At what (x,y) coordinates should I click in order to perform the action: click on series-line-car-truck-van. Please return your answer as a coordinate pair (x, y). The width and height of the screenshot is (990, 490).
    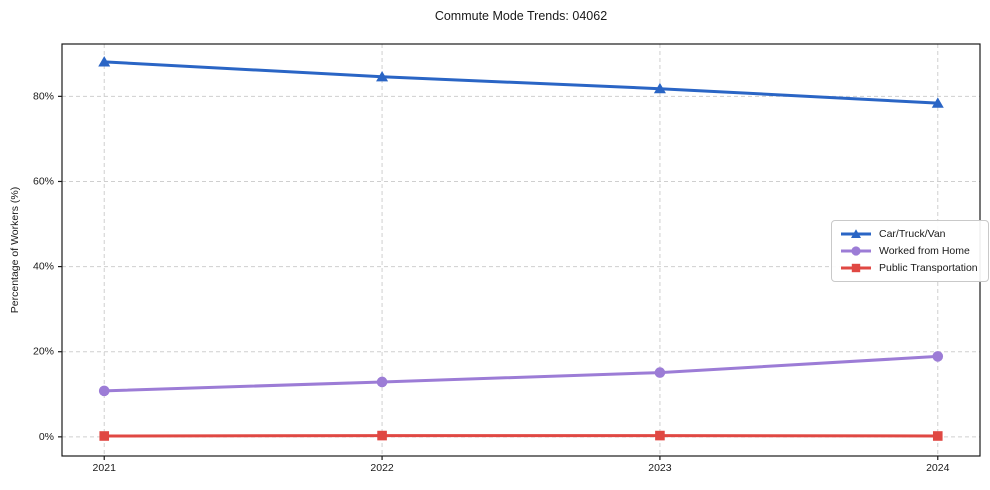
    Looking at the image, I should click on (521, 82).